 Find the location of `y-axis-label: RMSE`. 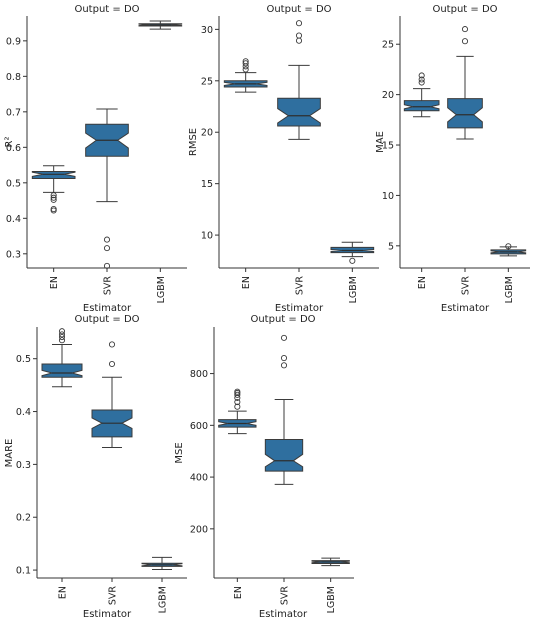

y-axis-label: RMSE is located at coordinates (193, 142).